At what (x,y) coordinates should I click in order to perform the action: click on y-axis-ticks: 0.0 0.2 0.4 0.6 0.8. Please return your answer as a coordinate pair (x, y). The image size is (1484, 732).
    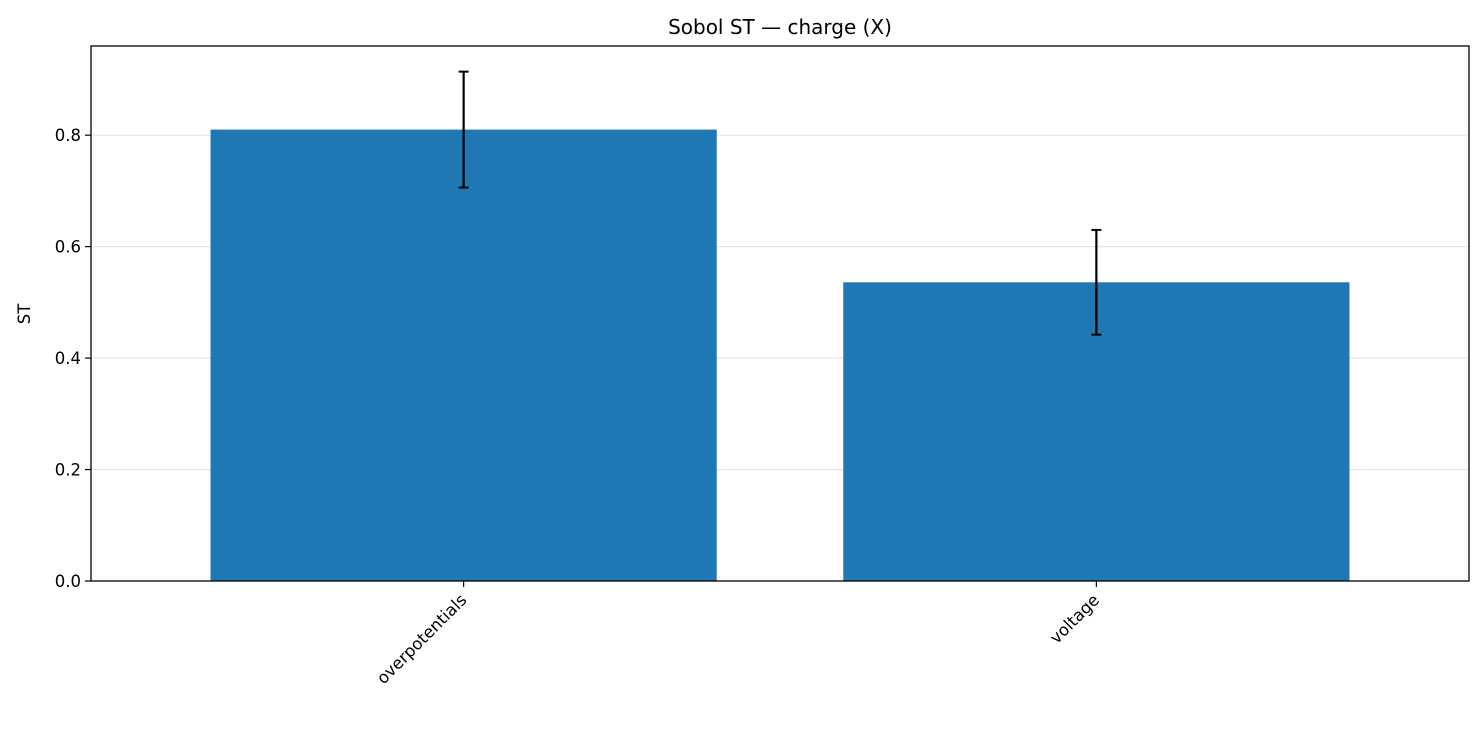
    Looking at the image, I should click on (73, 358).